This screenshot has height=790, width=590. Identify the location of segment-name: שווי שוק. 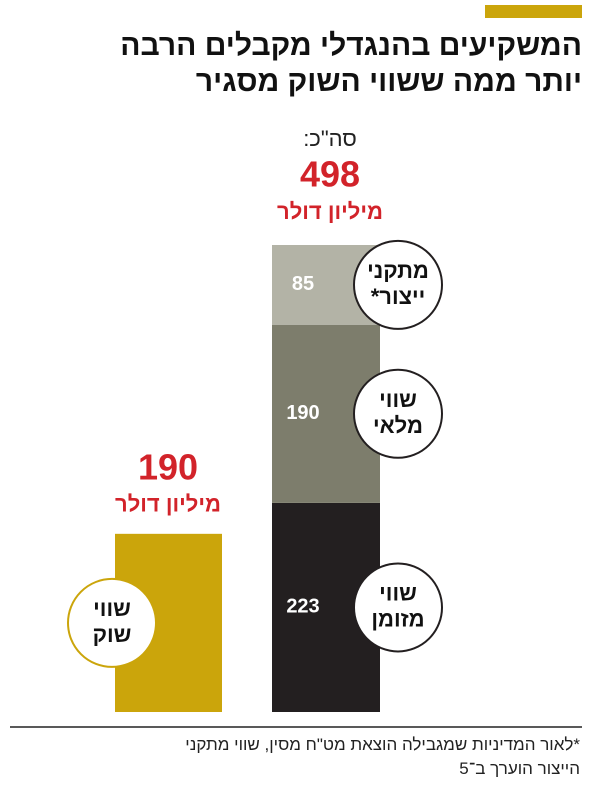
(112, 621).